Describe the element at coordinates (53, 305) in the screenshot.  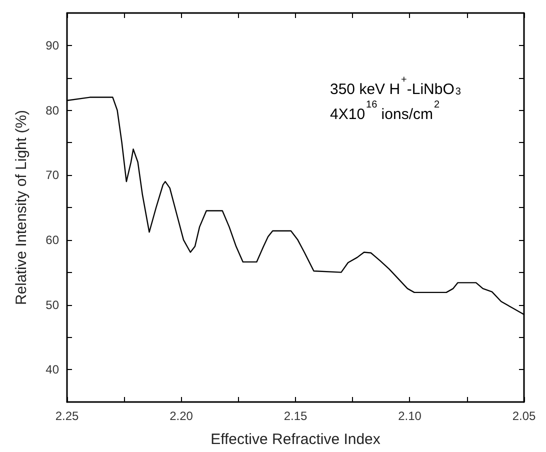
I see `y-tick-label: 50` at that location.